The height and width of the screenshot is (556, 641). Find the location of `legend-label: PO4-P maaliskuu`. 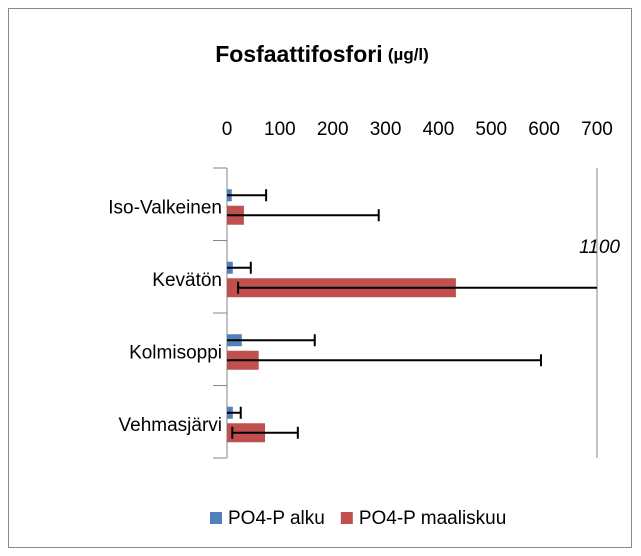

legend-label: PO4-P maaliskuu is located at coordinates (433, 518).